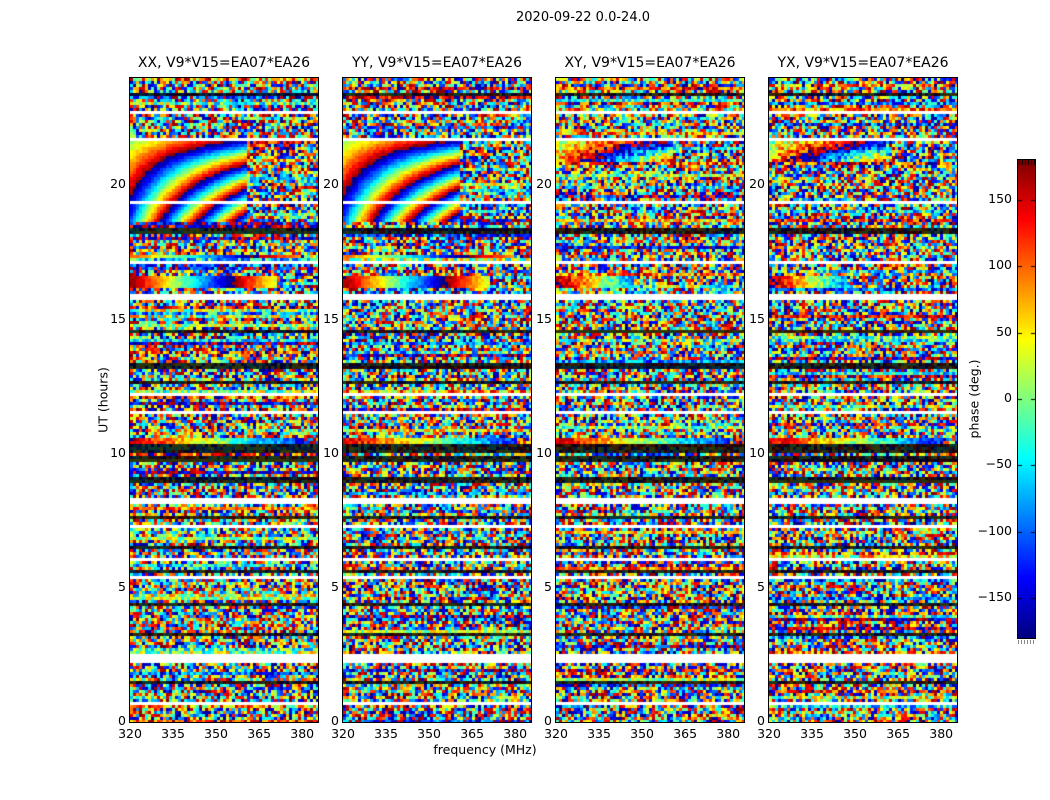 The height and width of the screenshot is (800, 1050). Describe the element at coordinates (224, 63) in the screenshot. I see `subplot-title-xx: XX, V9*V15=EA07*EA26` at that location.